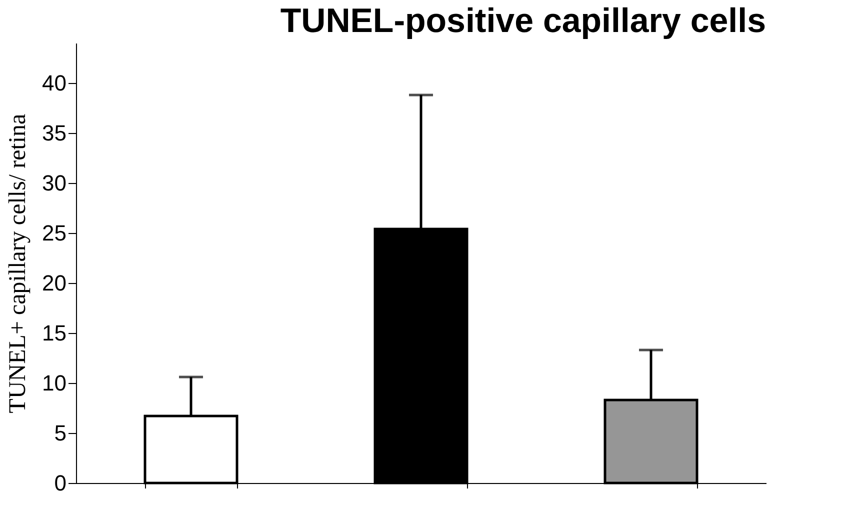 The image size is (853, 521). What do you see at coordinates (60, 433) in the screenshot?
I see `y-tick-label: 5` at bounding box center [60, 433].